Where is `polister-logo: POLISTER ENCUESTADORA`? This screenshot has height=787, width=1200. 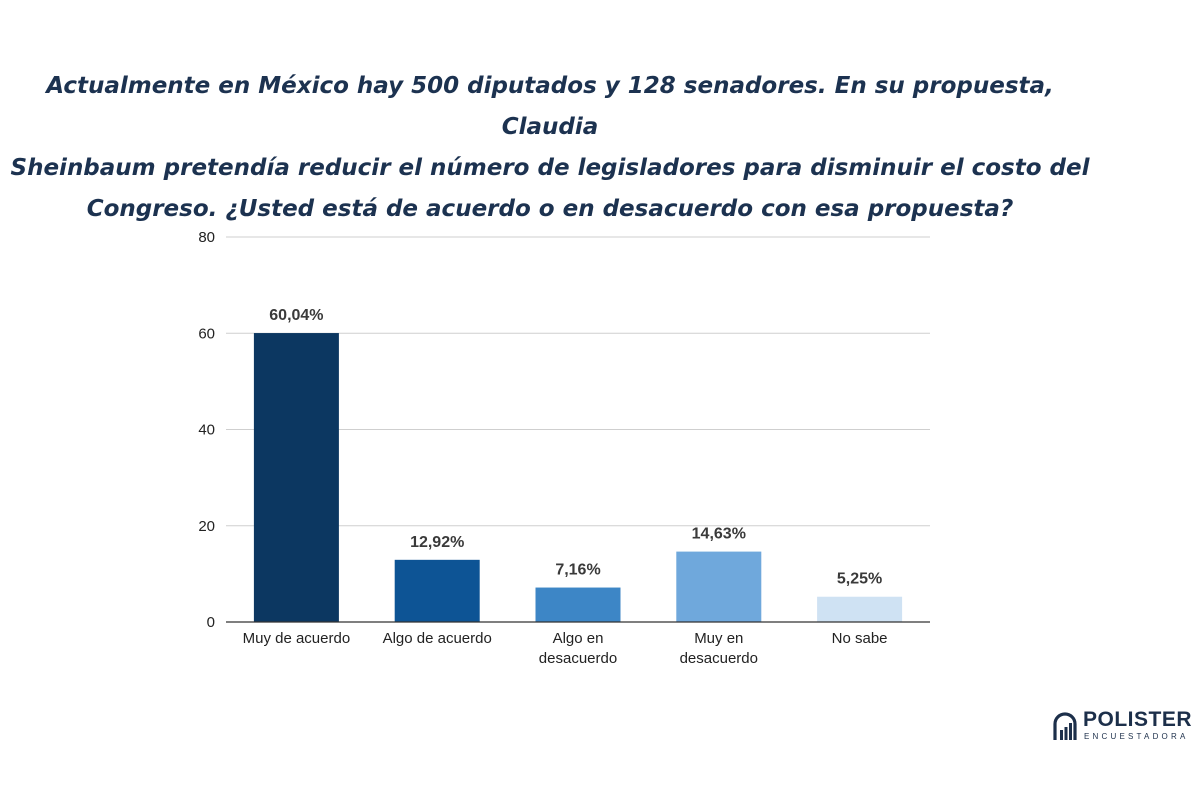 polister-logo: POLISTER ENCUESTADORA is located at coordinates (1122, 726).